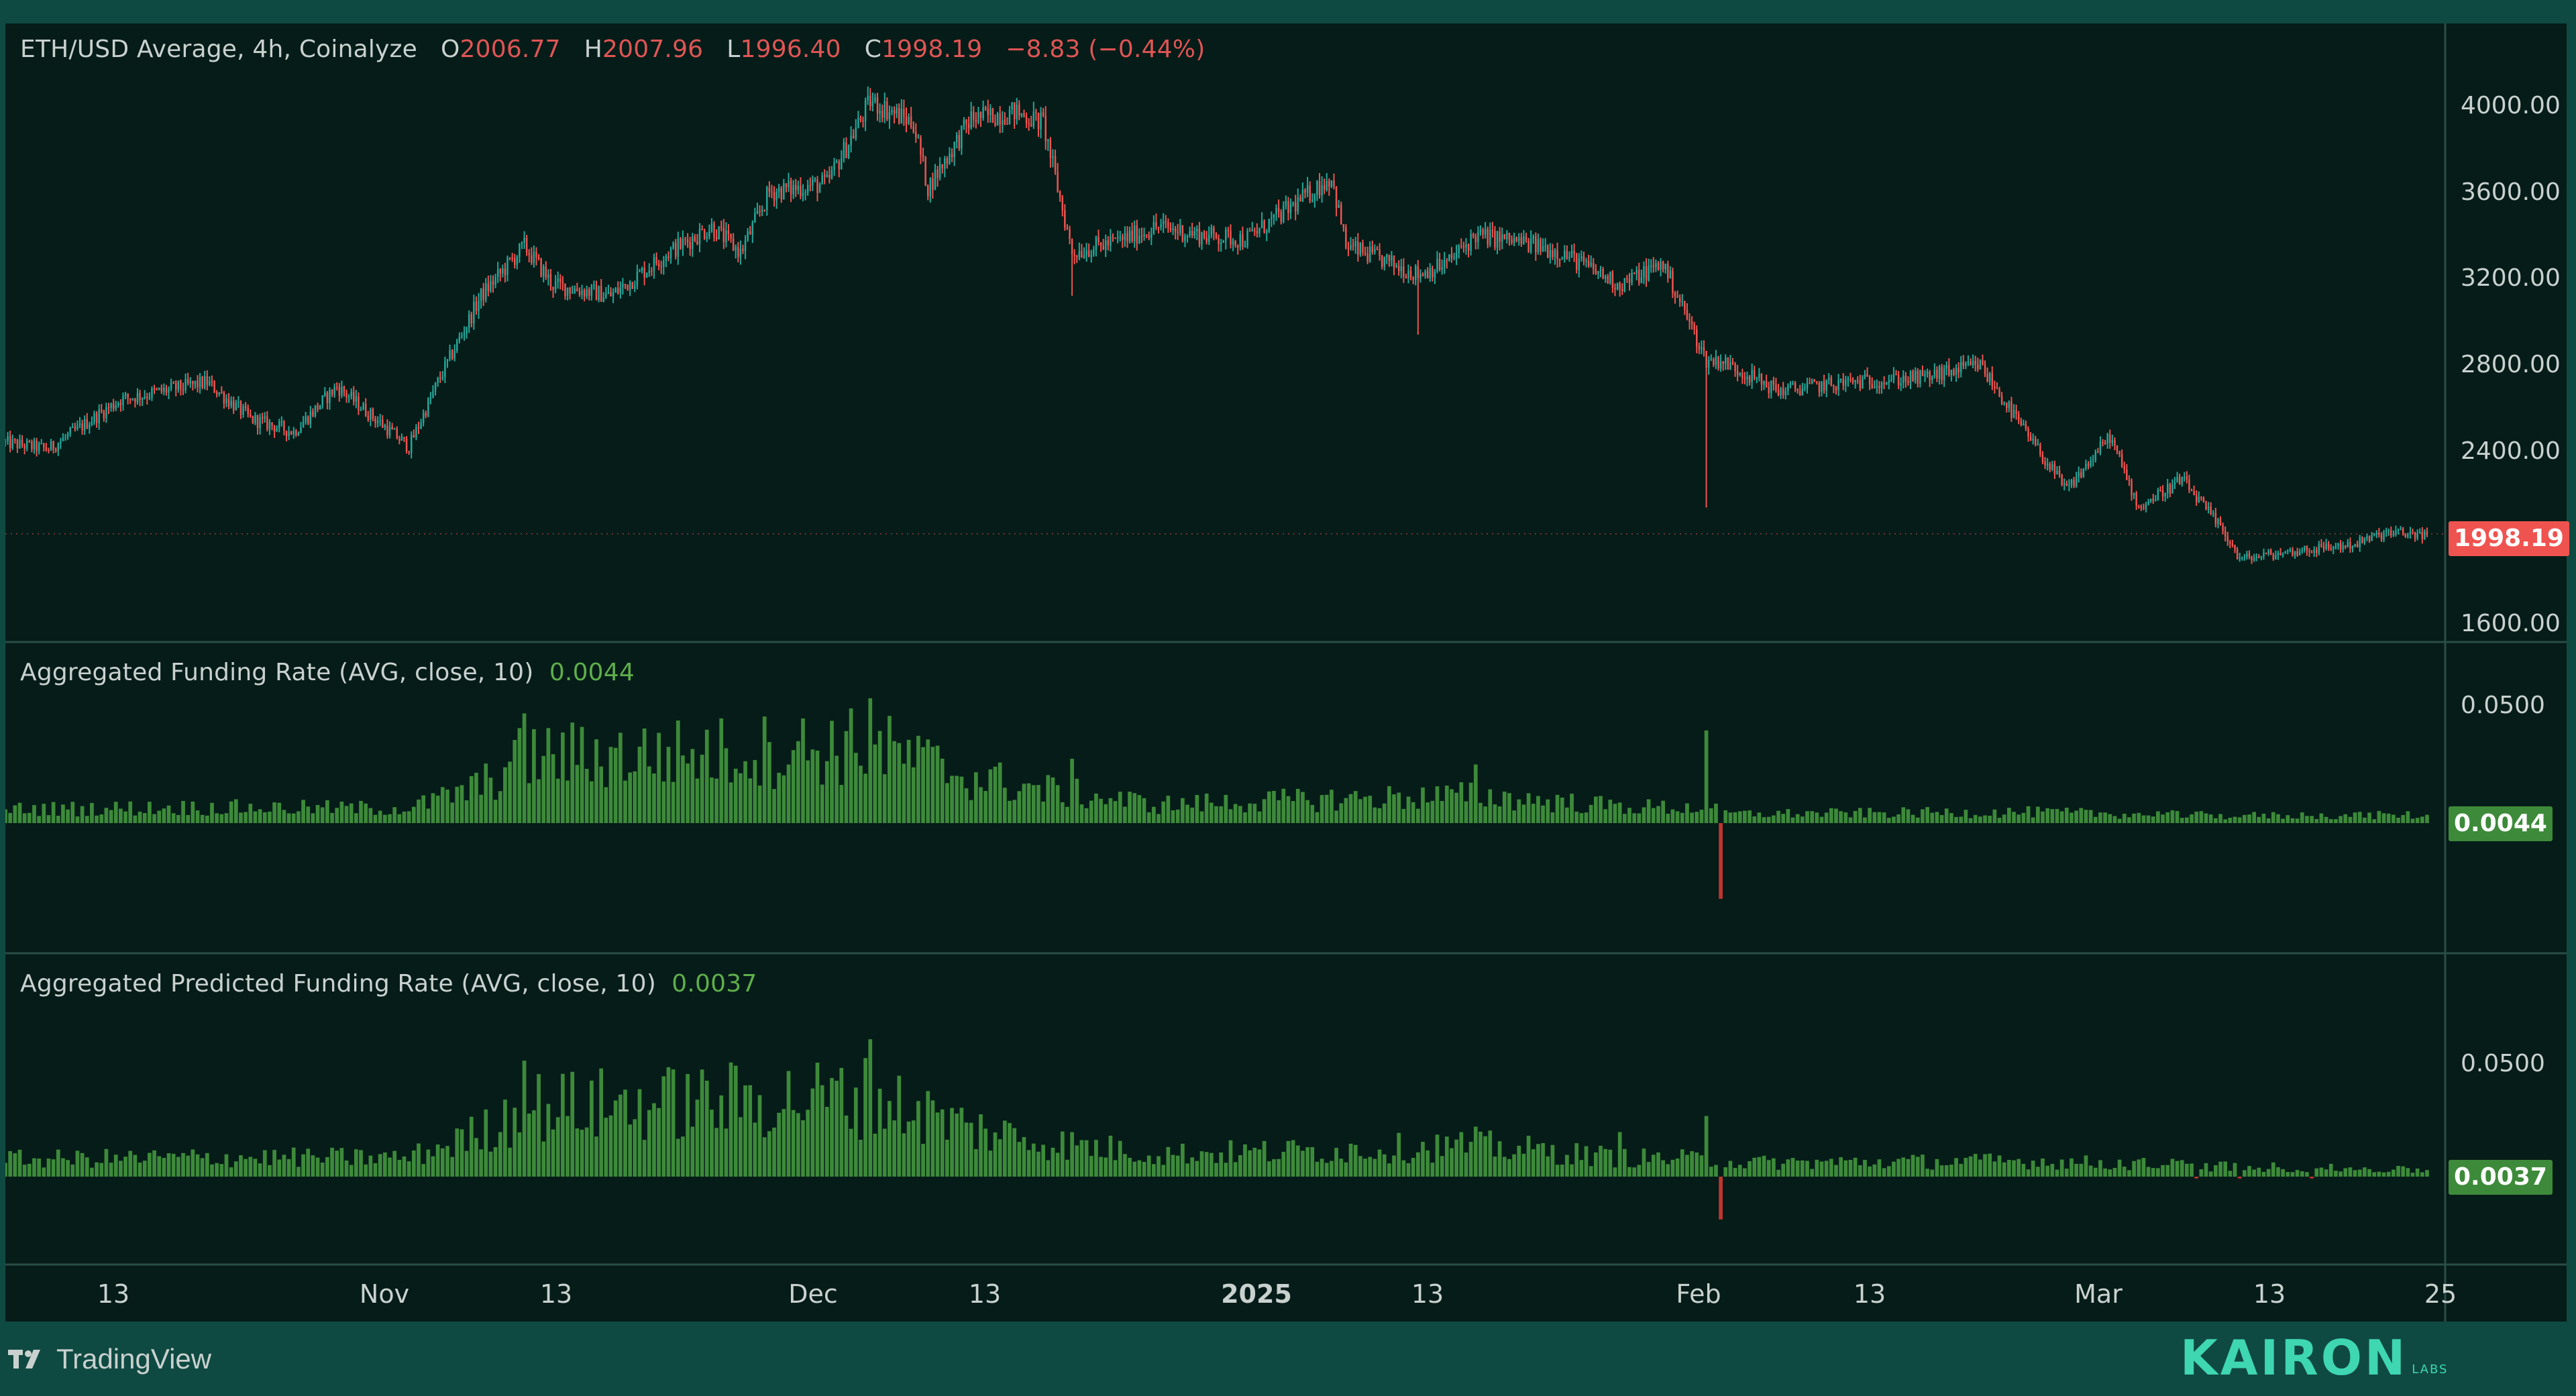 This screenshot has width=2576, height=1396. I want to click on current-funding-badge: 0.0044, so click(2501, 823).